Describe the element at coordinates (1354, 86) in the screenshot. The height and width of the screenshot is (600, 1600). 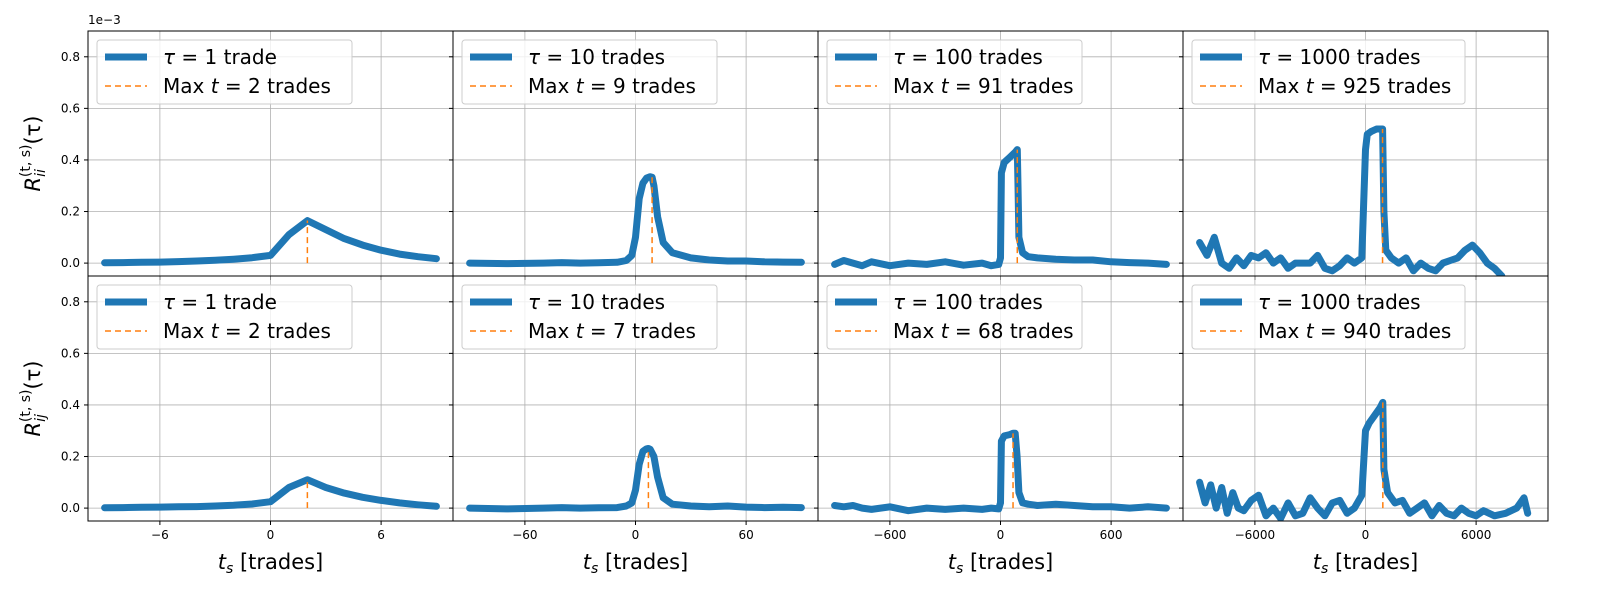
I see `legend-label-max: Max t = 925 trades` at that location.